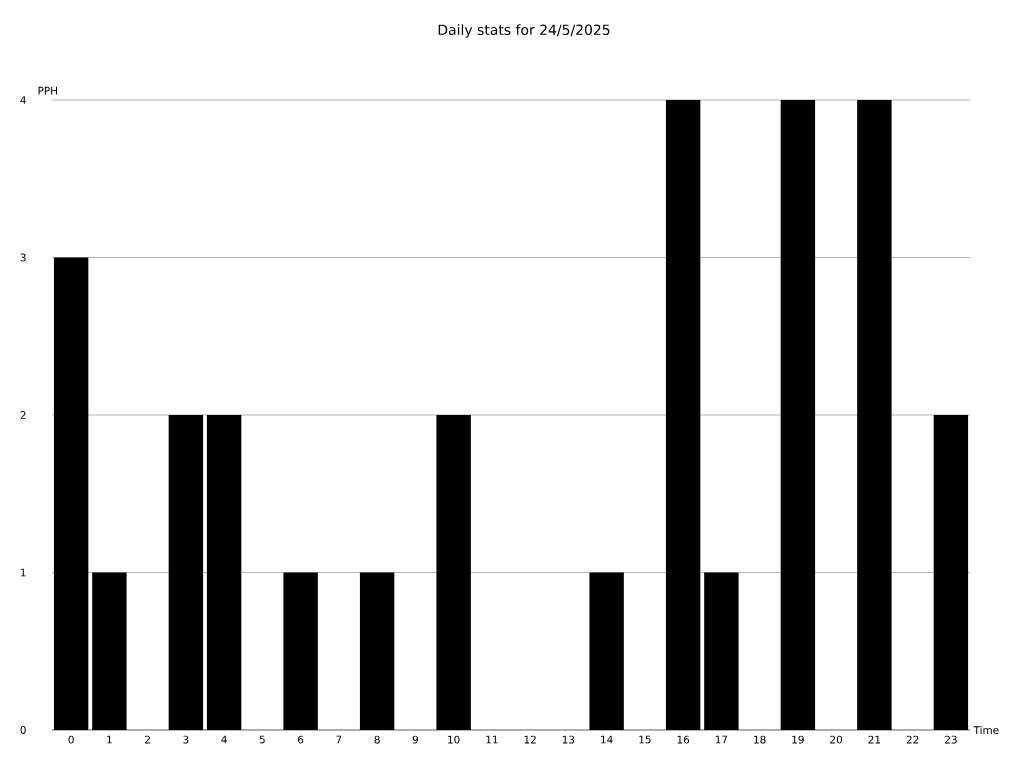 The image size is (1024, 768). Describe the element at coordinates (339, 739) in the screenshot. I see `x-tick-label: 7` at that location.